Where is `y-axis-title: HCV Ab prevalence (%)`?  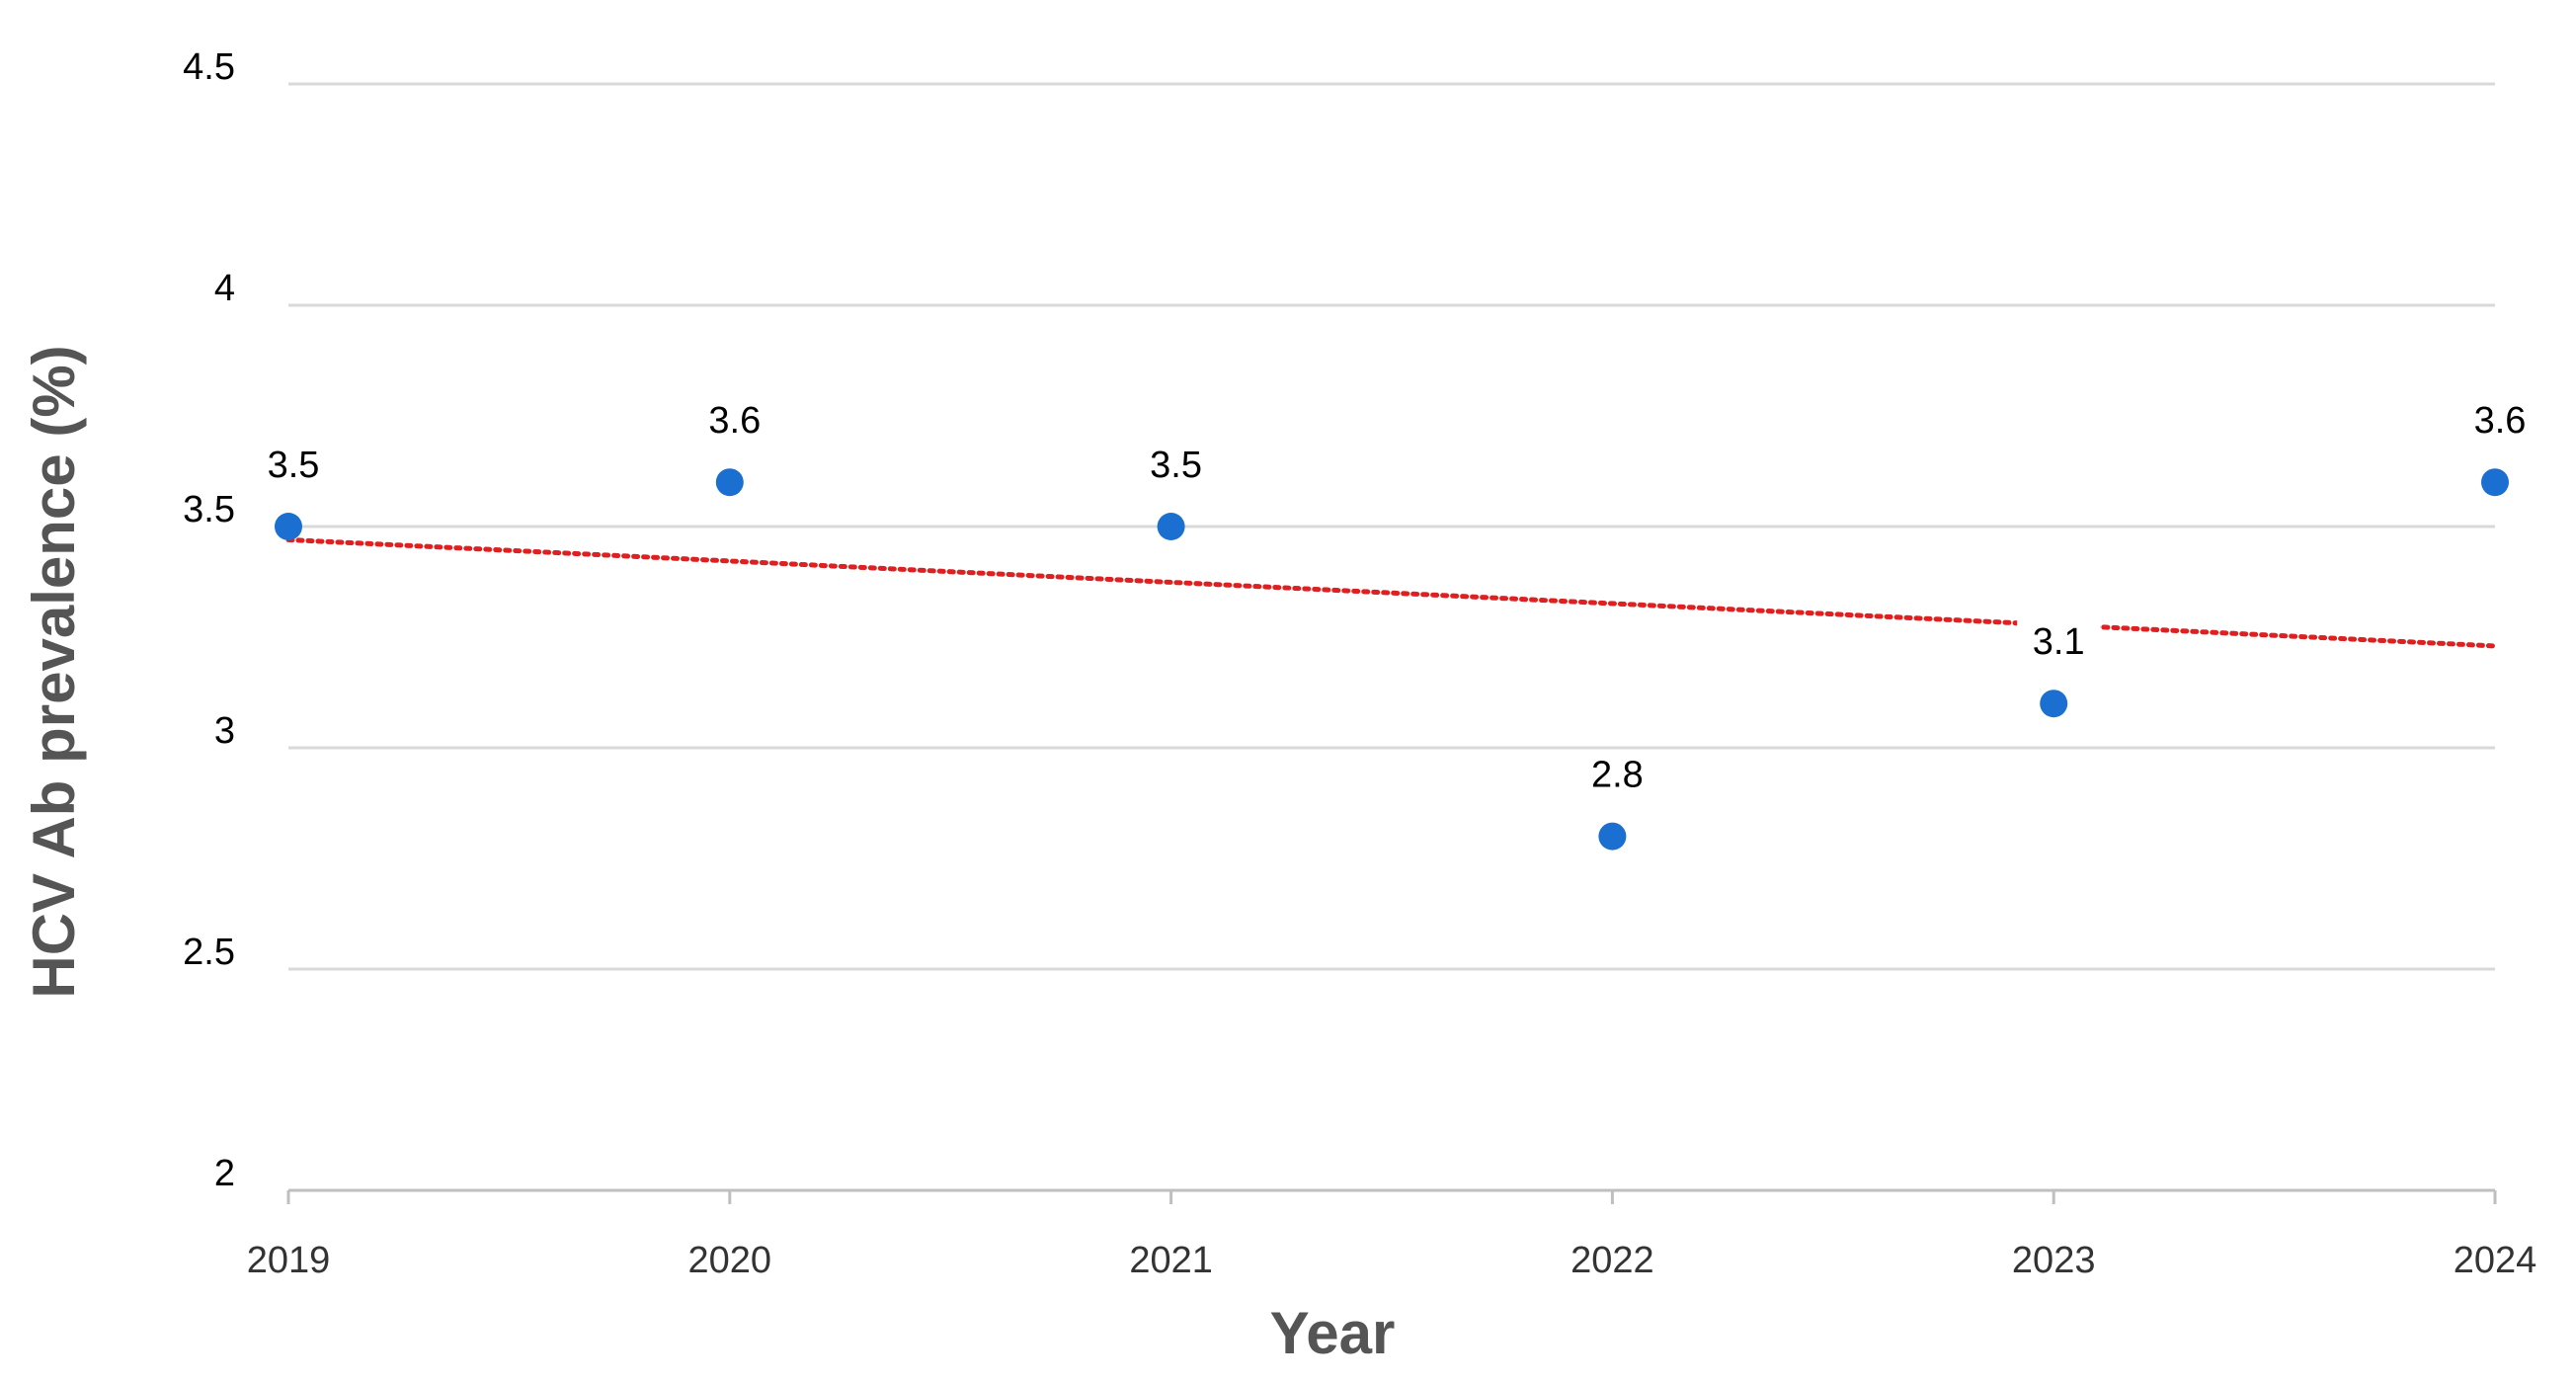
y-axis-title: HCV Ab prevalence (%) is located at coordinates (54, 671).